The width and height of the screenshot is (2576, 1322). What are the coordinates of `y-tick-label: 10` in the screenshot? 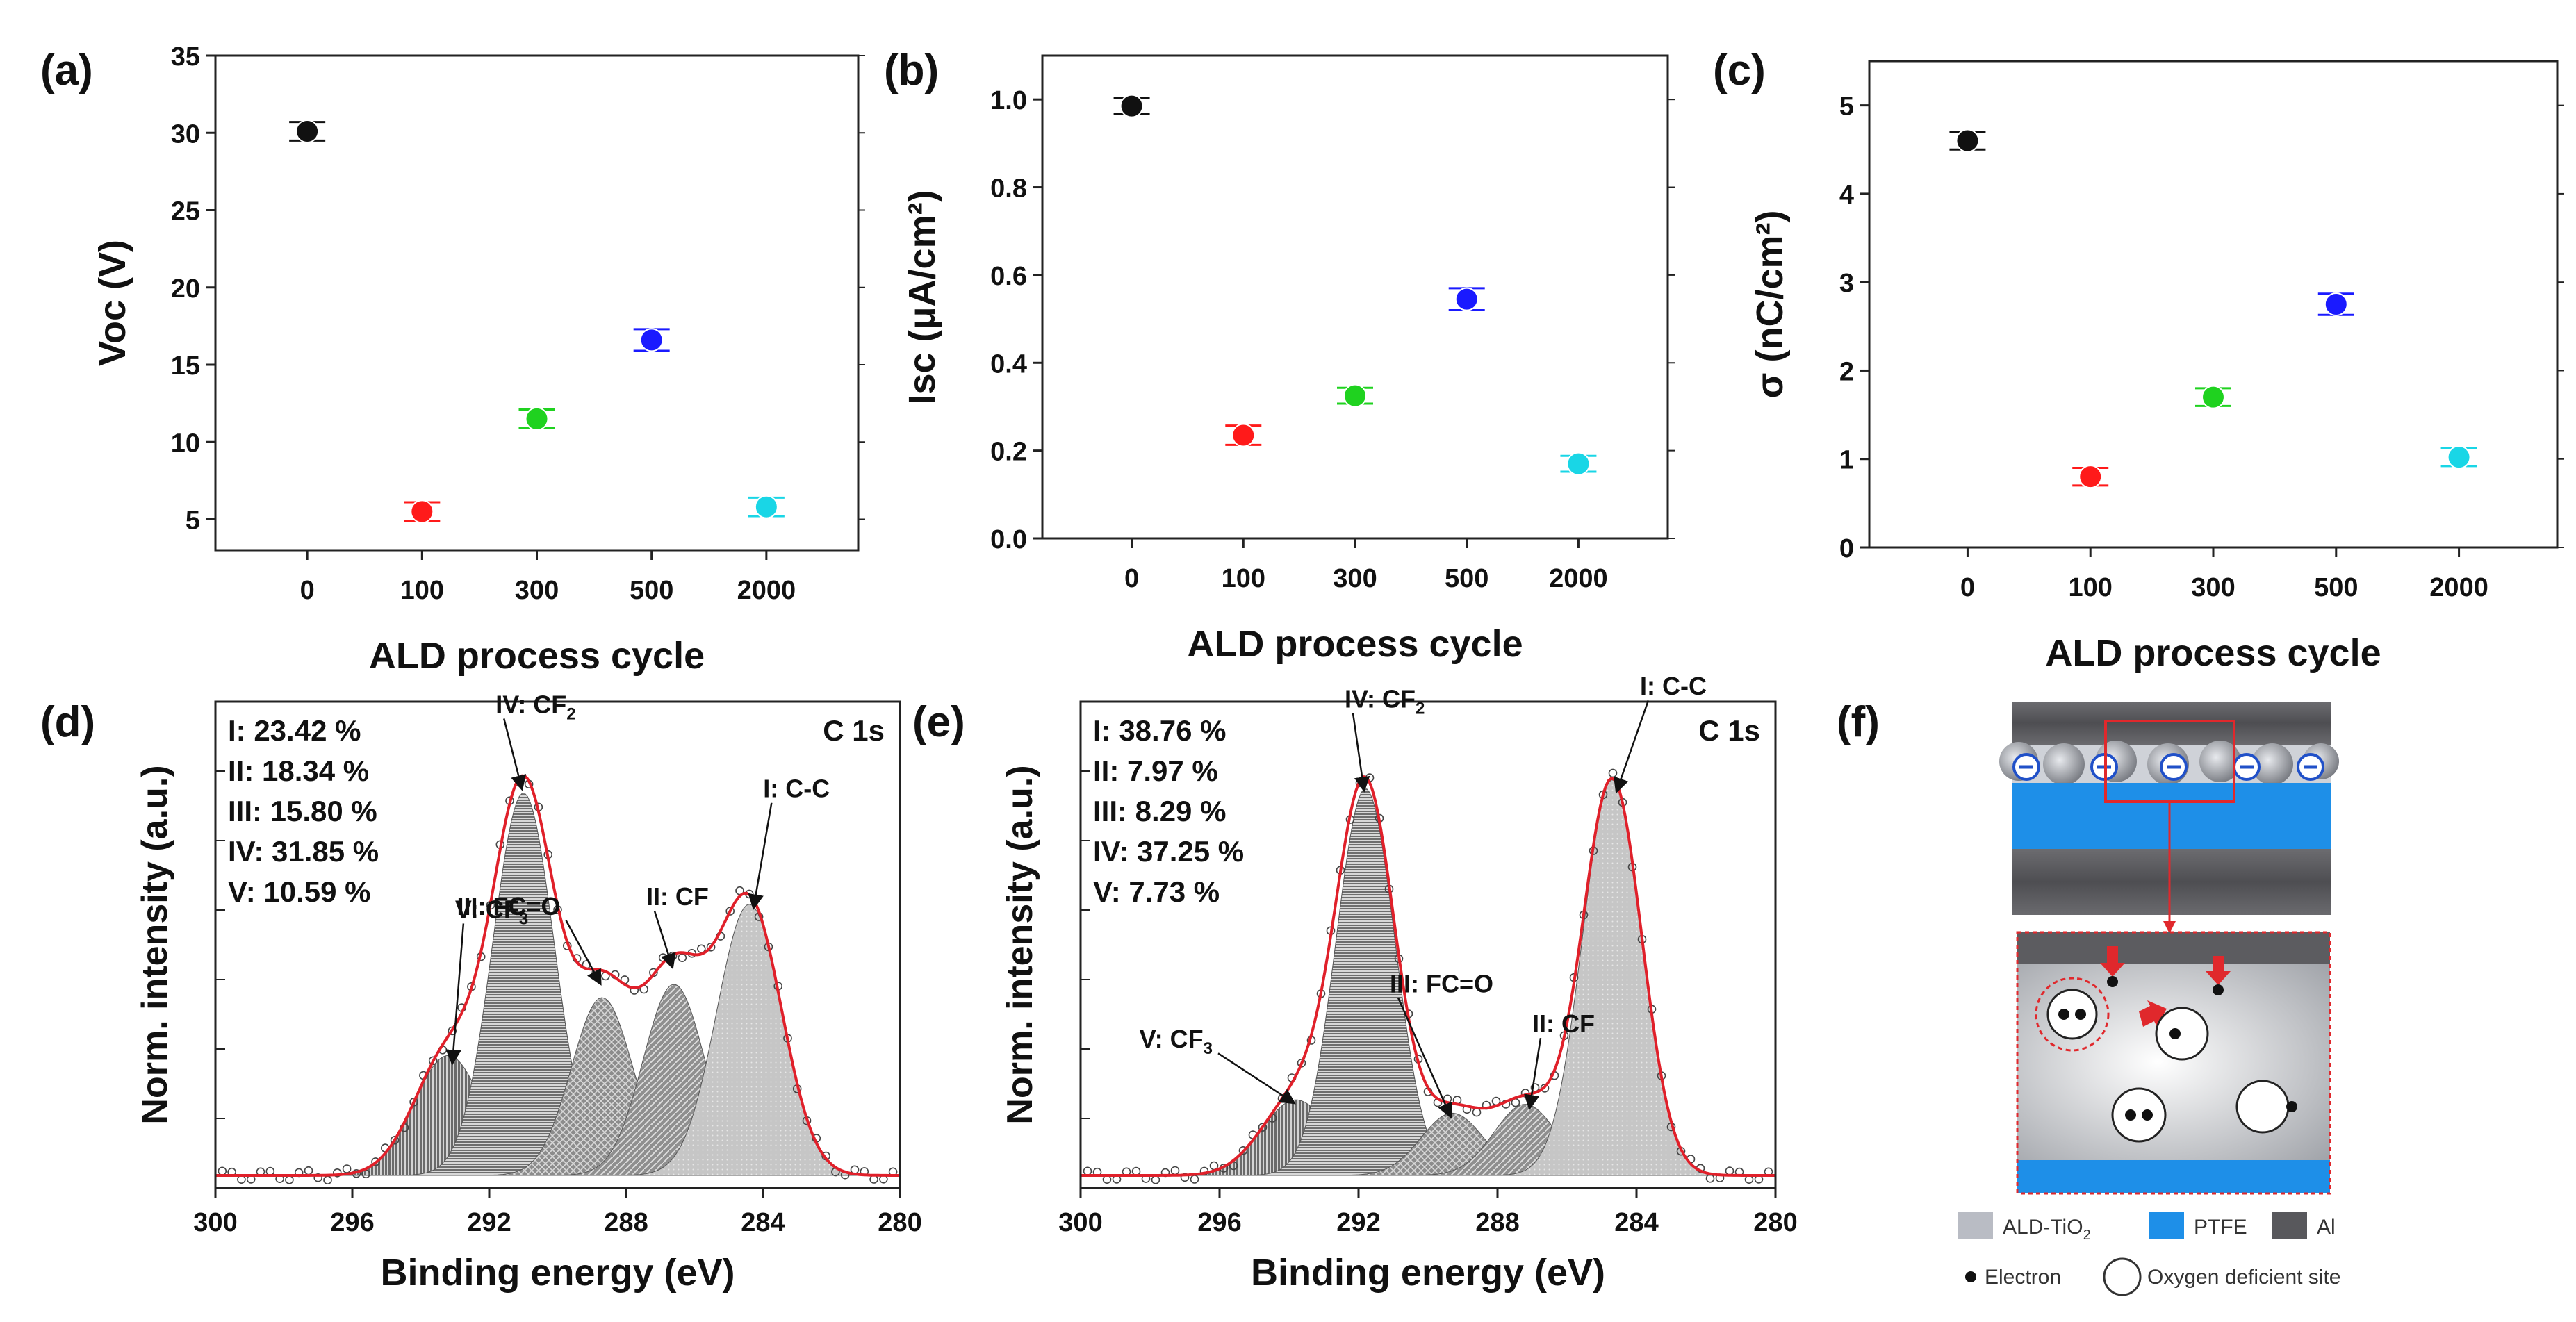 It's located at (185, 444).